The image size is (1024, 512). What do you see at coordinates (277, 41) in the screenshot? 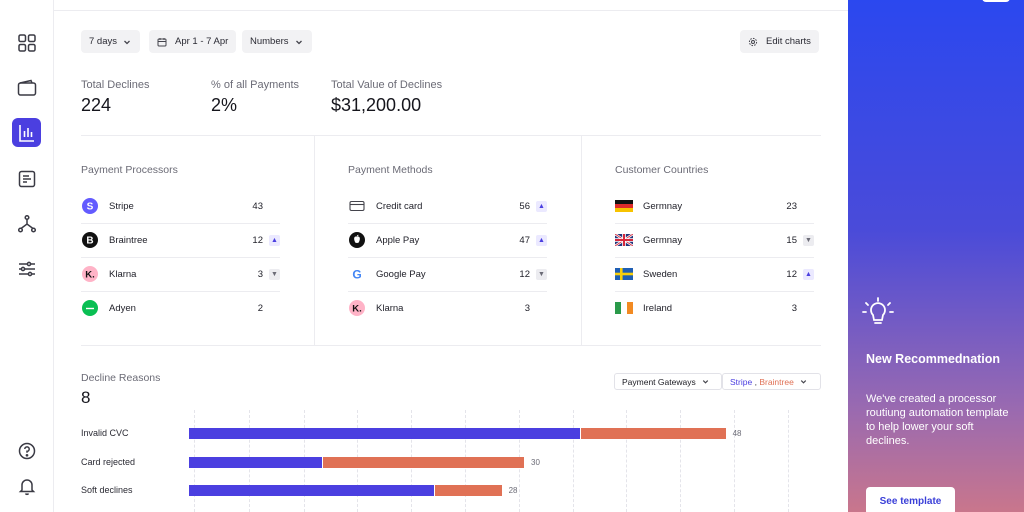
I see `display-mode-filter: Numbers` at bounding box center [277, 41].